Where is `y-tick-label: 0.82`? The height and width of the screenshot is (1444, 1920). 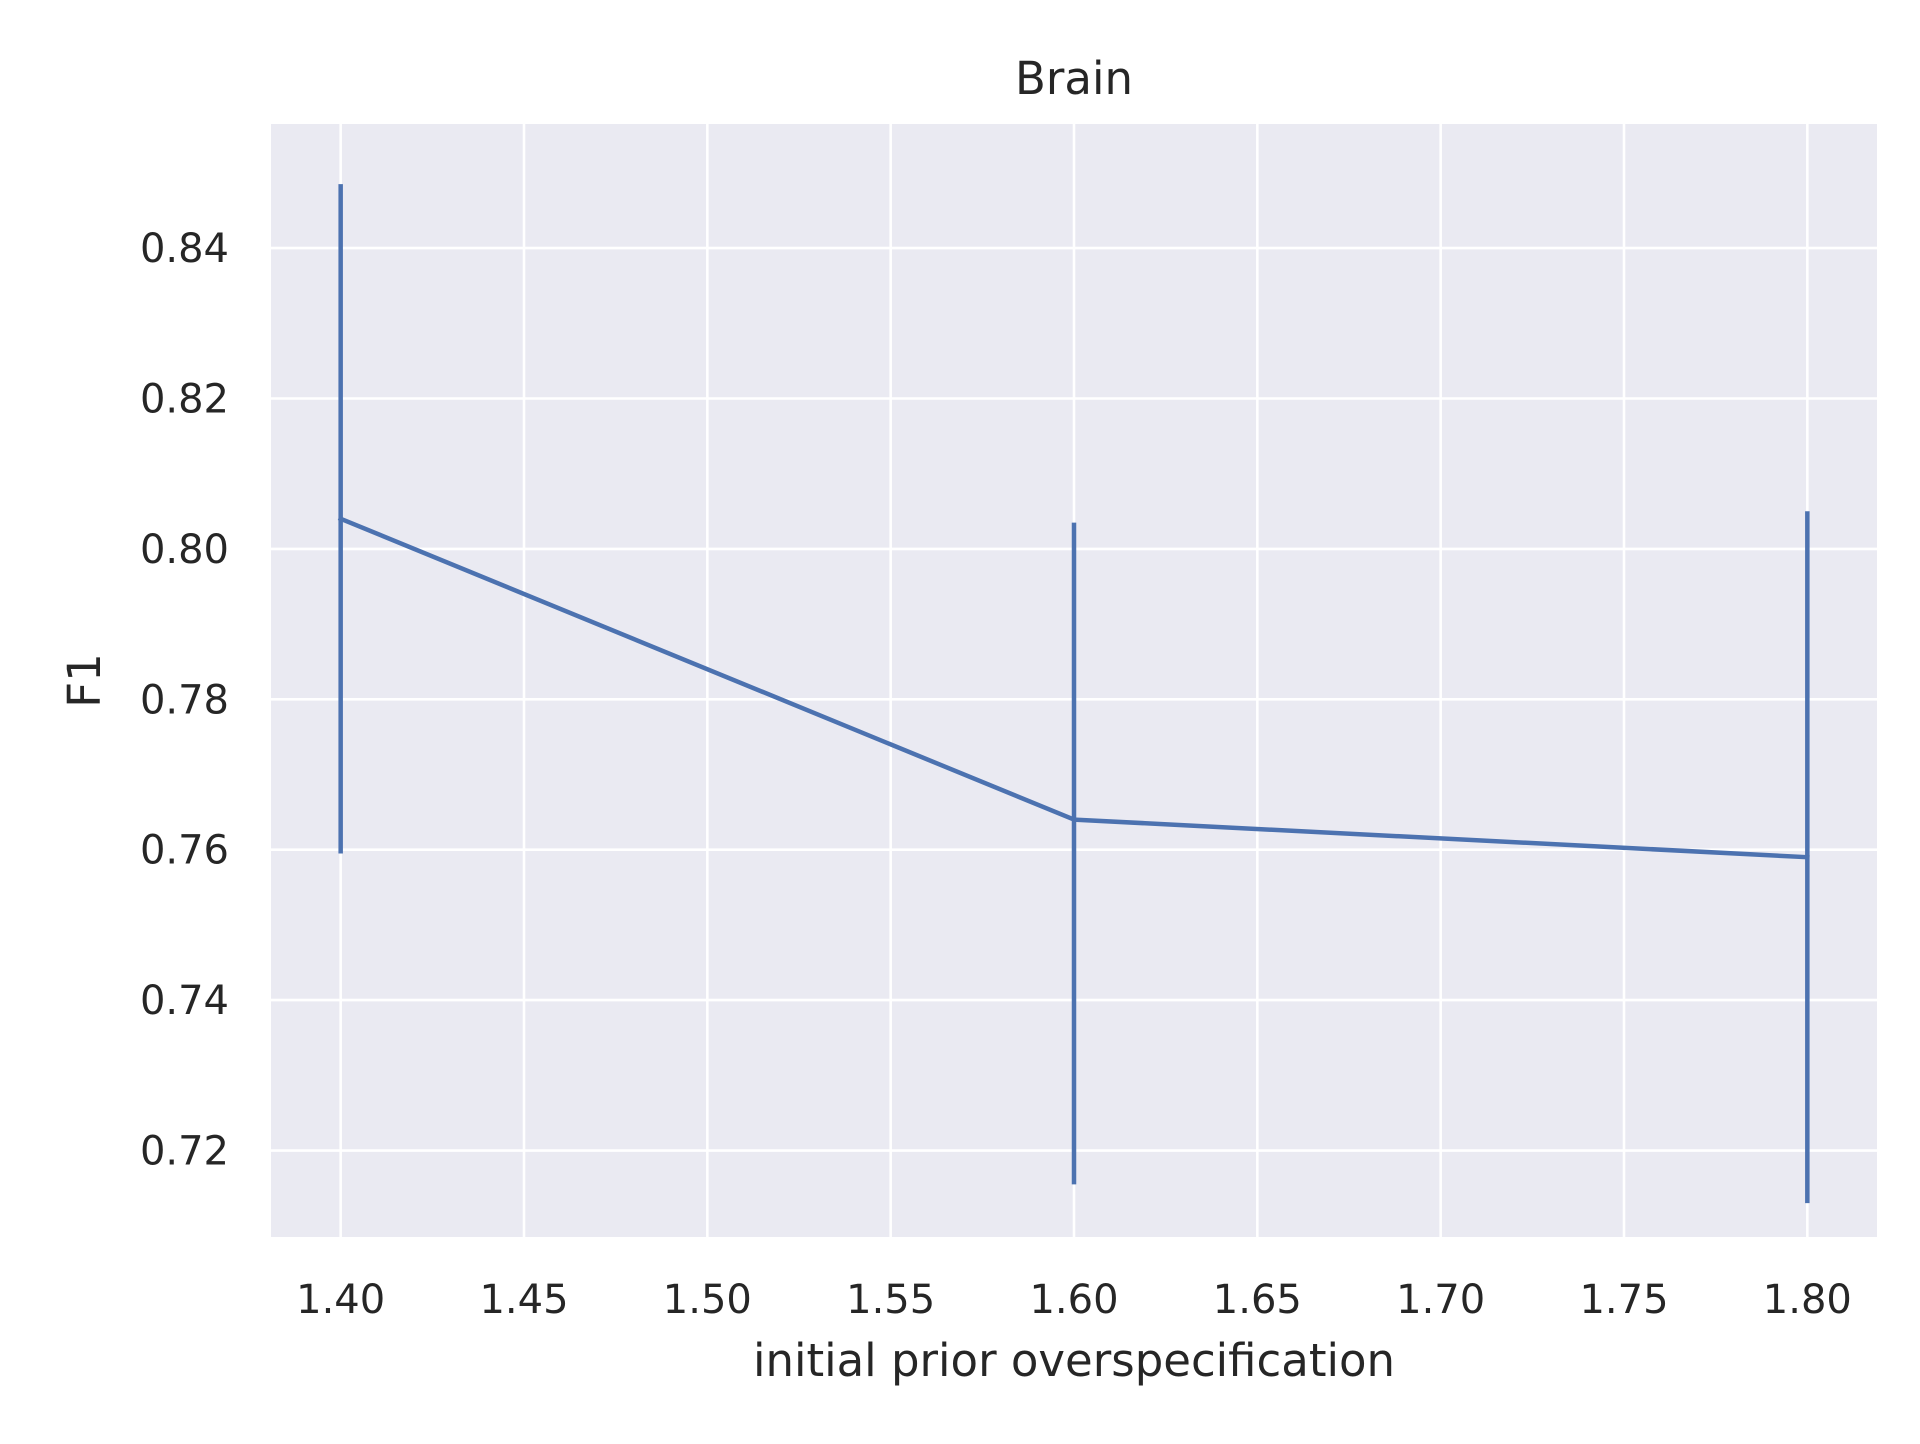
y-tick-label: 0.82 is located at coordinates (184, 399).